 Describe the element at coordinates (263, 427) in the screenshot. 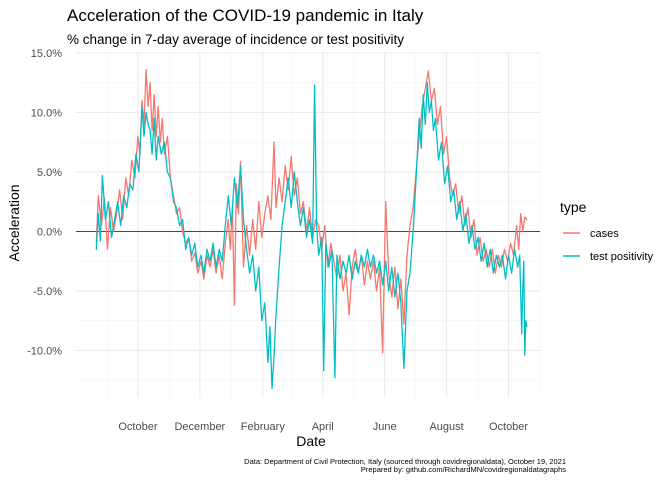

I see `x-tick-label: February` at that location.